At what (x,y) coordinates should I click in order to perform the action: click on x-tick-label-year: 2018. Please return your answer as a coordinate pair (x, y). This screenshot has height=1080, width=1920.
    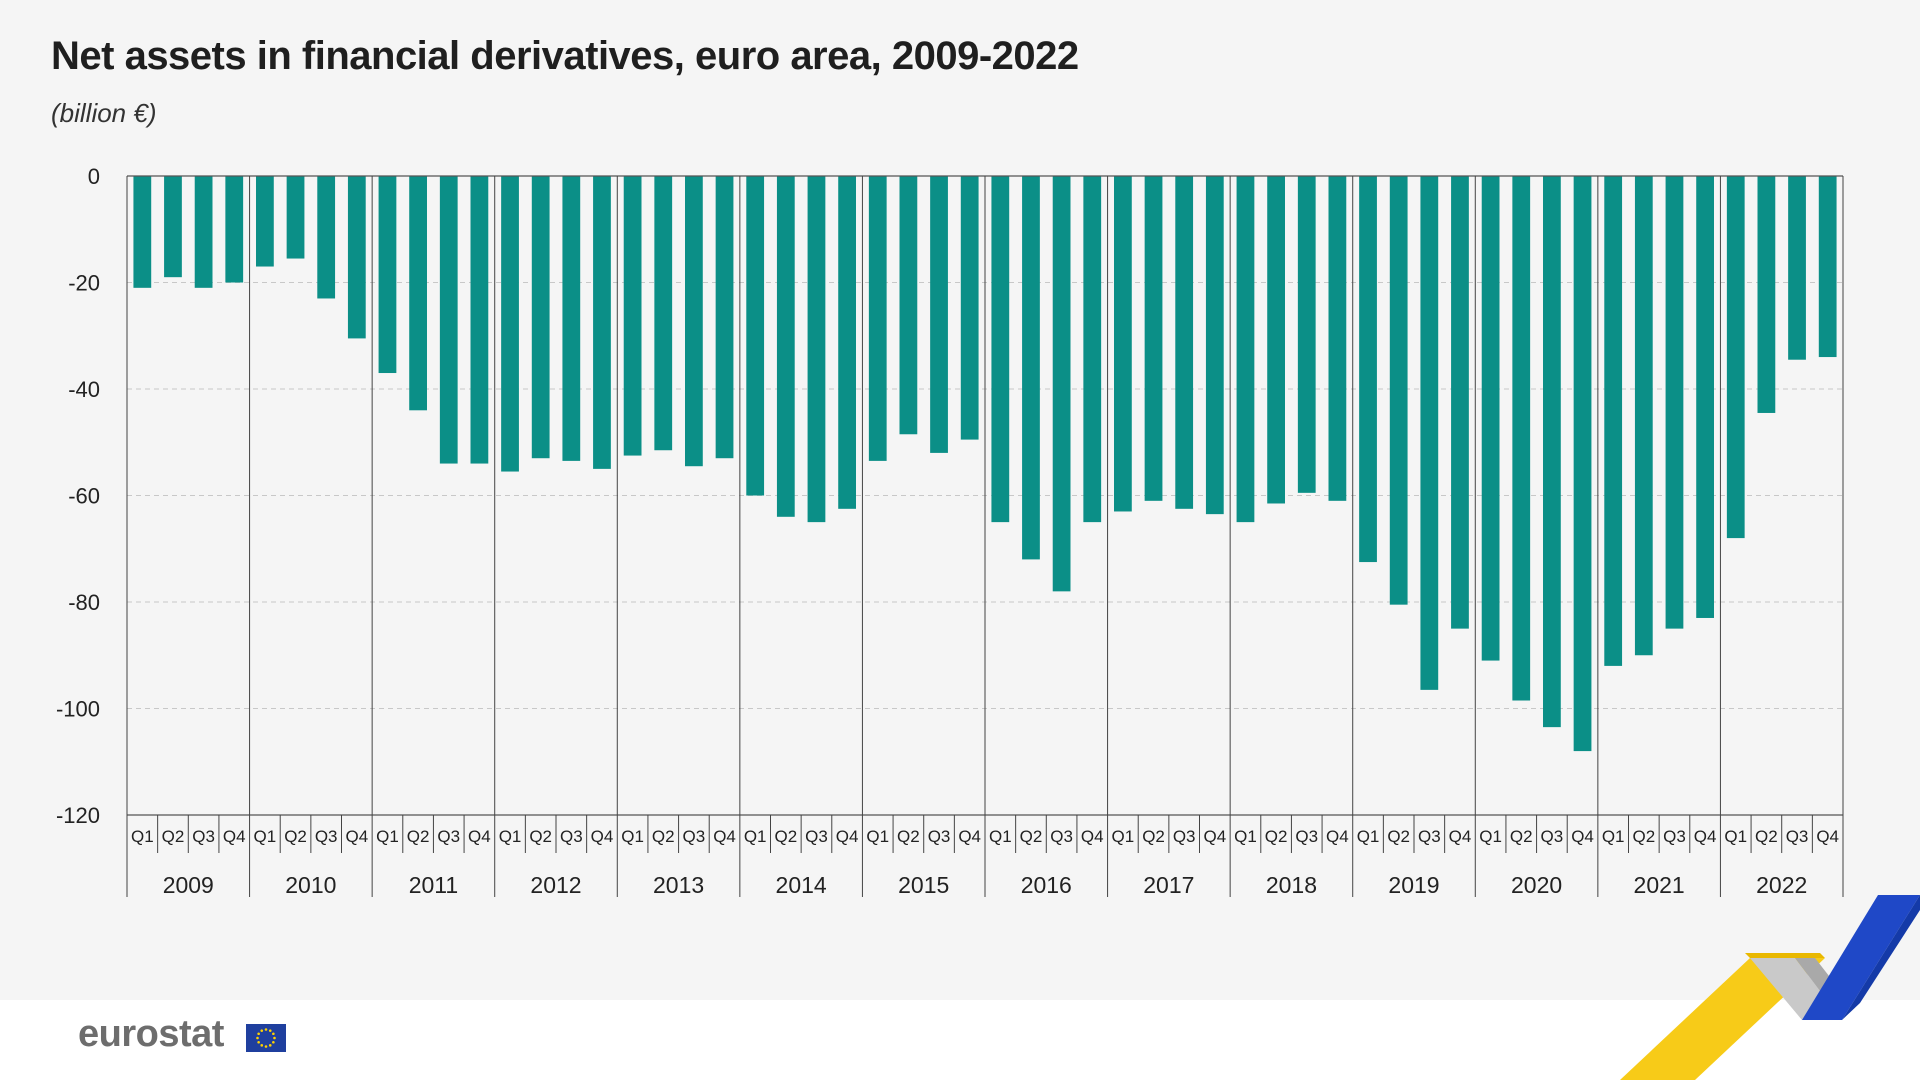
    Looking at the image, I should click on (1291, 885).